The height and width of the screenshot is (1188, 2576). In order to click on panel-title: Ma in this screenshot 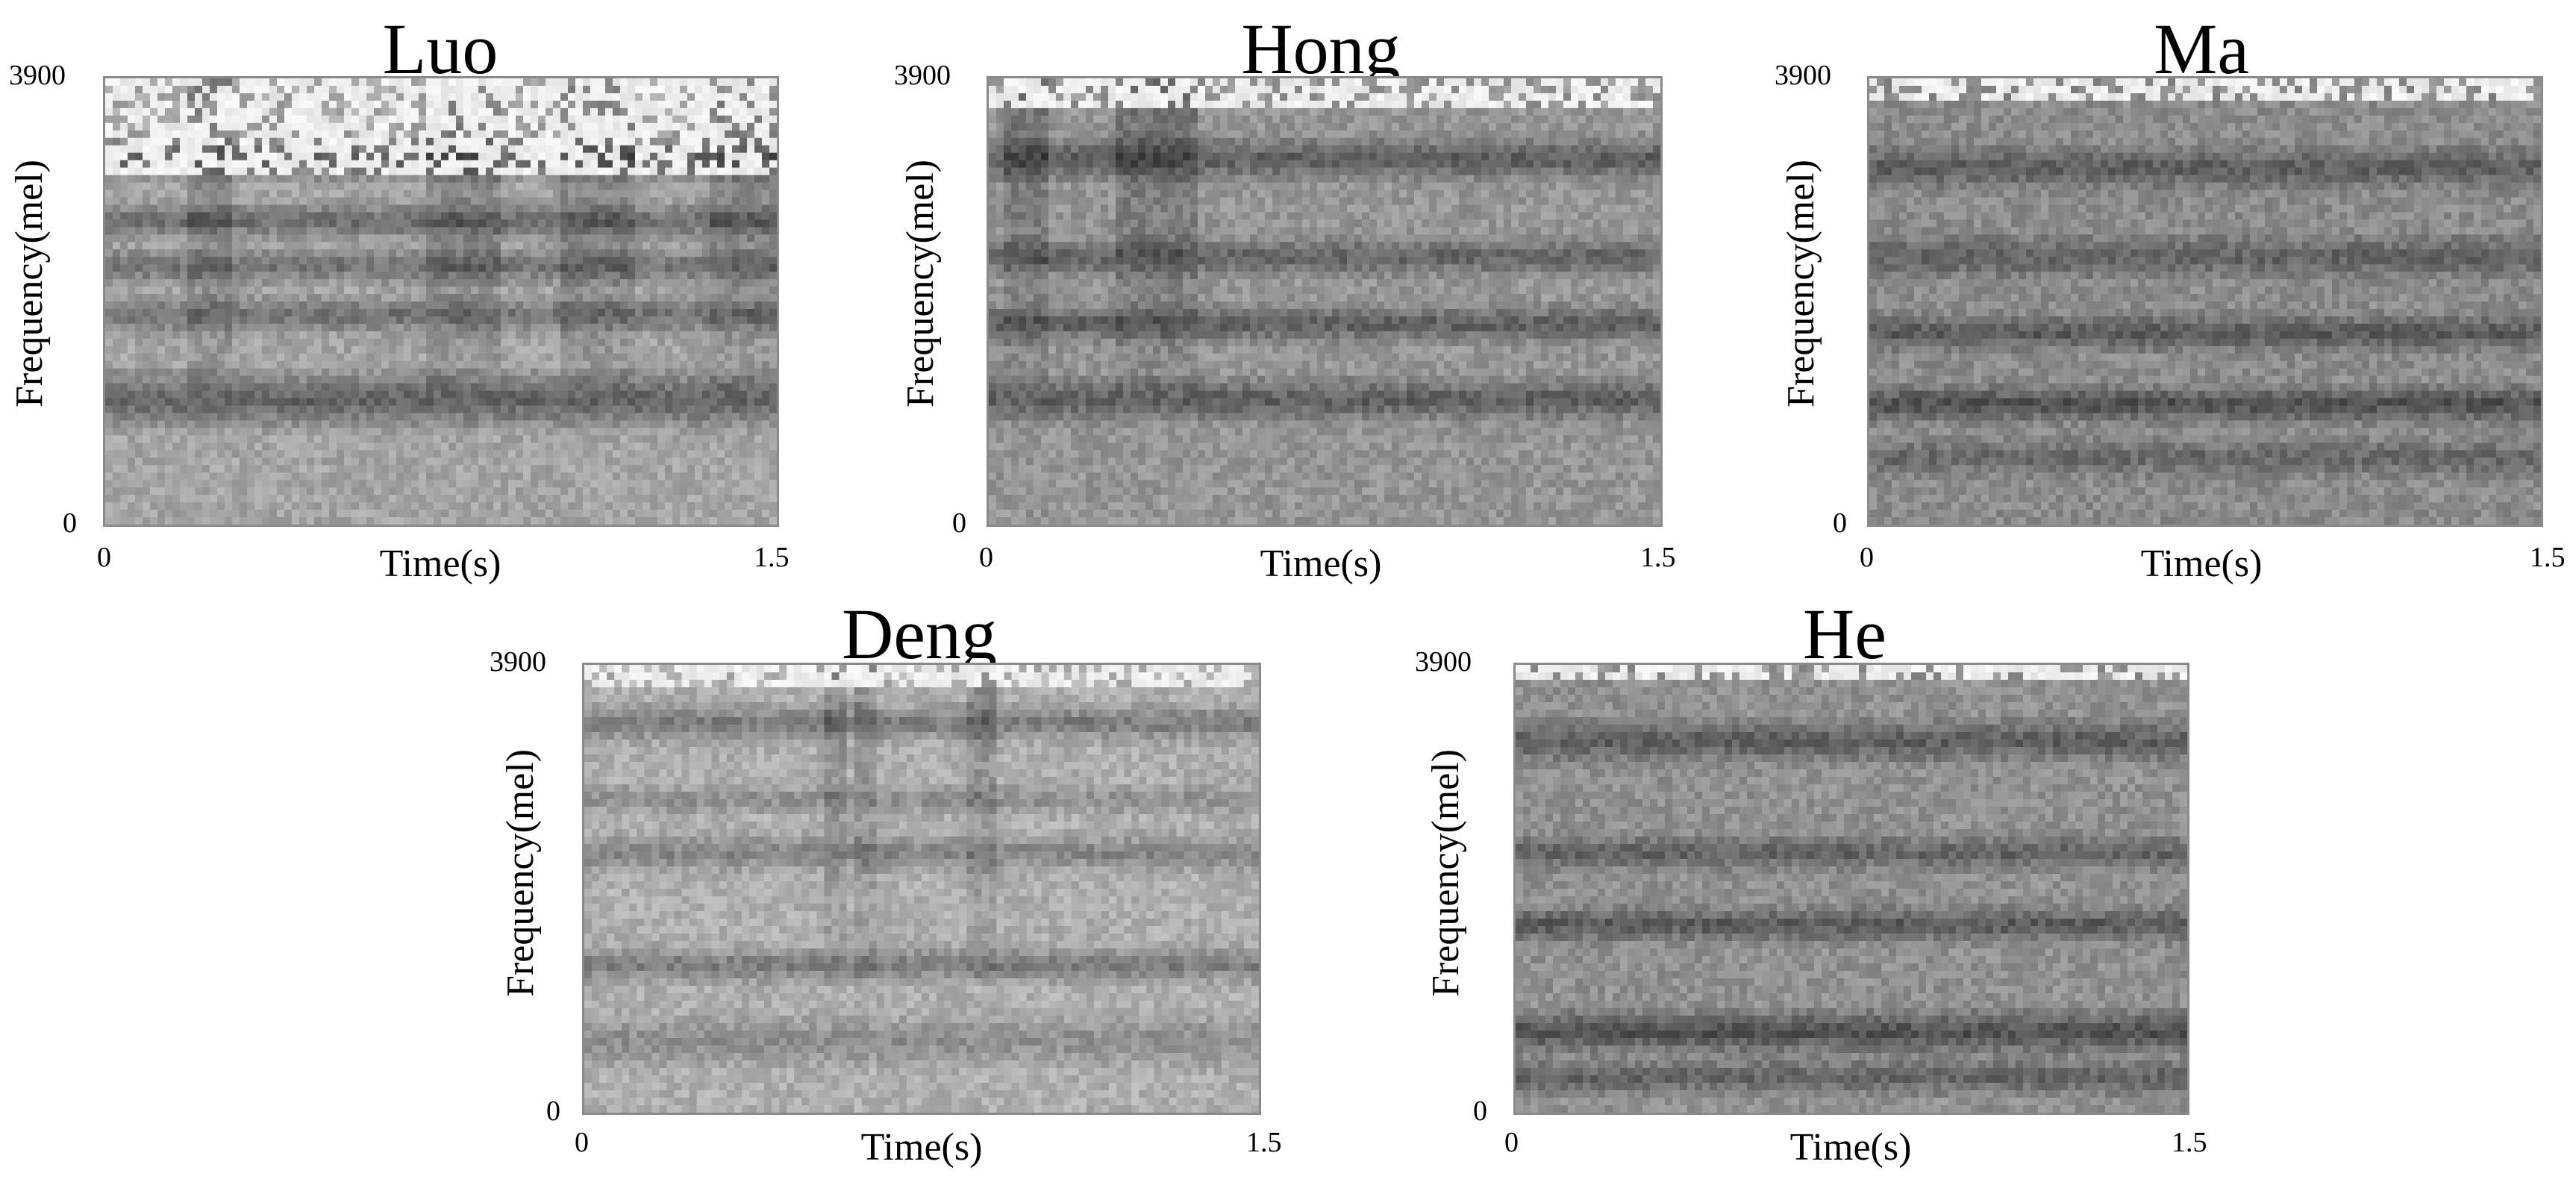, I will do `click(2201, 49)`.